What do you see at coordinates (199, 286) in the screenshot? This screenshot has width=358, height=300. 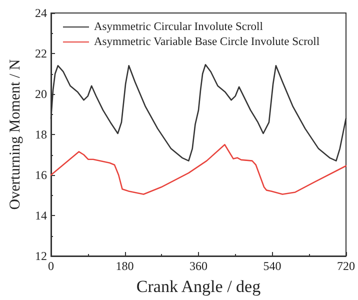 I see `x-axis-title: Crank Angle / deg` at bounding box center [199, 286].